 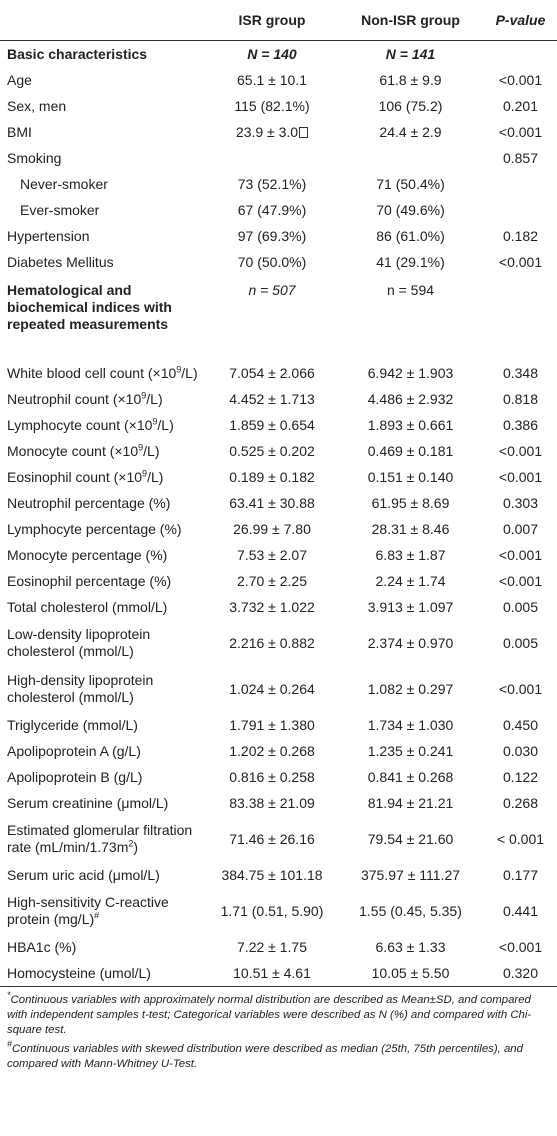 I want to click on isr-value-text: 65.1 ± 10.1, so click(x=272, y=79).